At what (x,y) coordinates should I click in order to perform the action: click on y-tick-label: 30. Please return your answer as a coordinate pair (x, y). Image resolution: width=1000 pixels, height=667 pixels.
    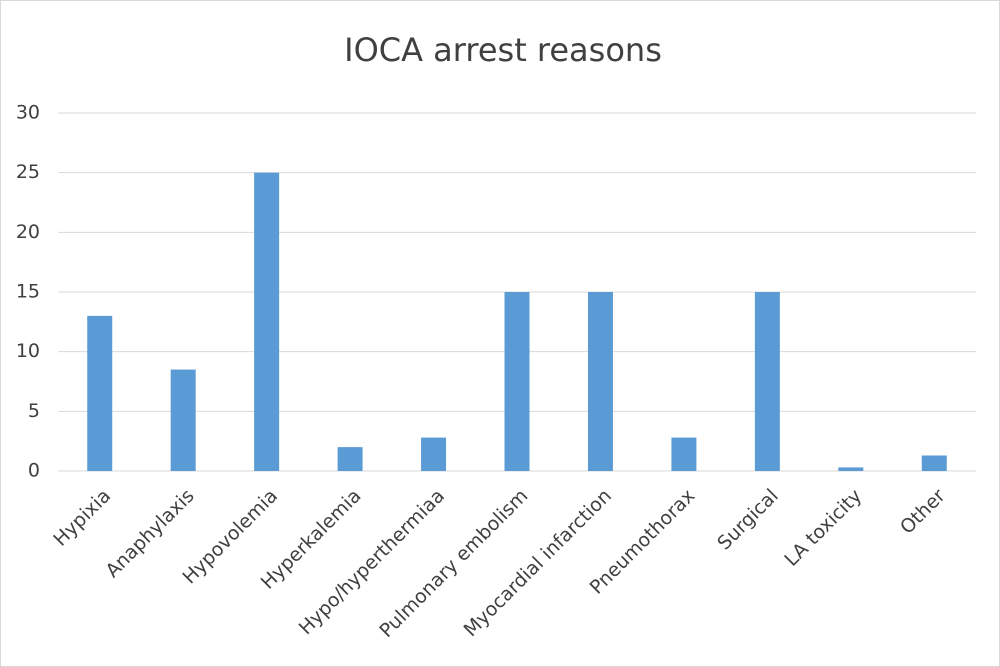
    Looking at the image, I should click on (28, 113).